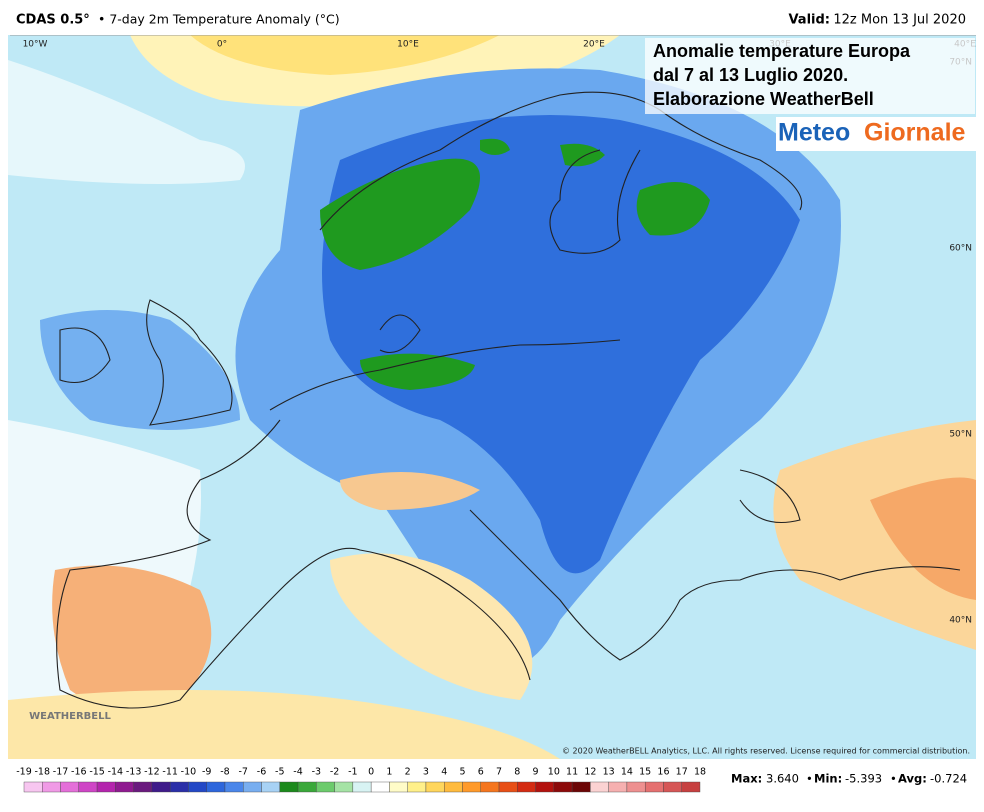 Image resolution: width=984 pixels, height=812 pixels. Describe the element at coordinates (899, 20) in the screenshot. I see `valid-value: 12z Mon 13 Jul 2020` at that location.